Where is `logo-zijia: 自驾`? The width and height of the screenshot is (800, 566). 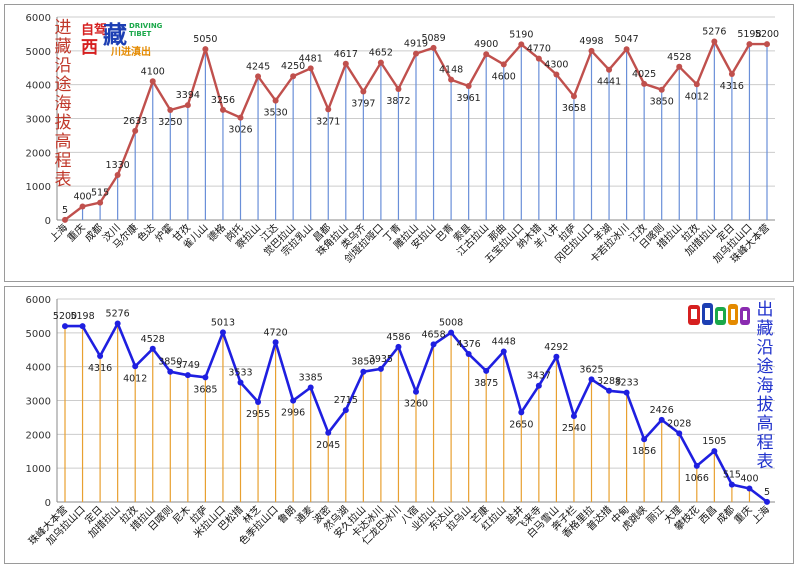 logo-zijia: 自驾 is located at coordinates (94, 30).